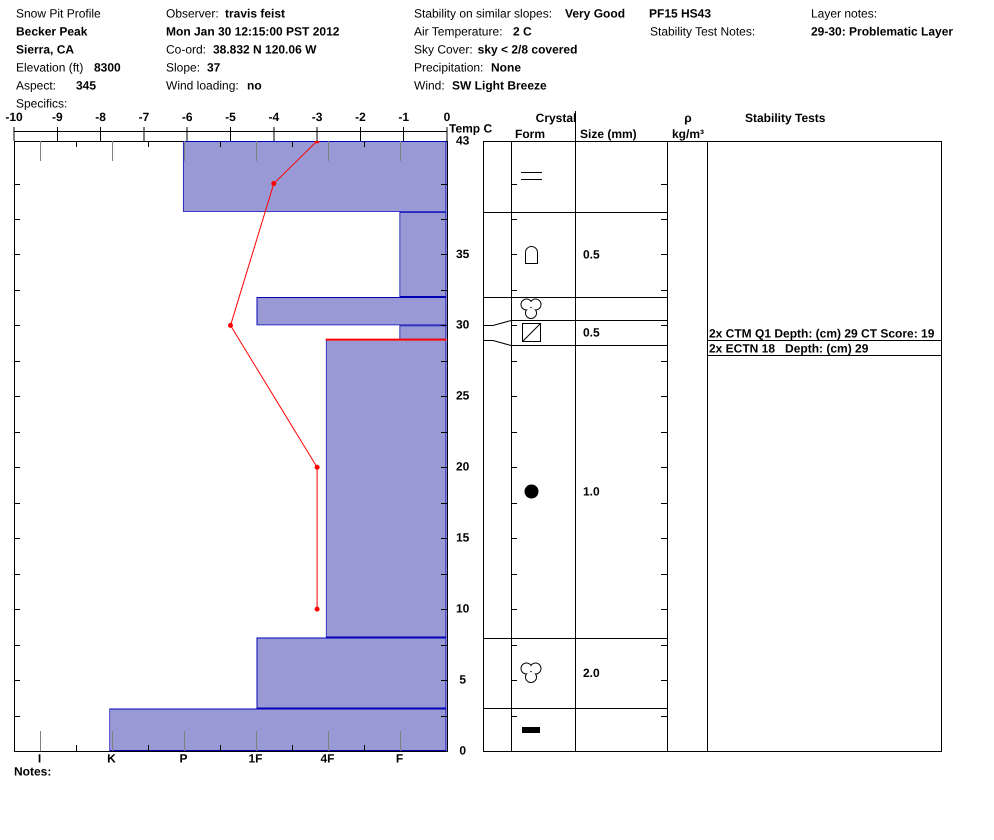  What do you see at coordinates (556, 118) in the screenshot?
I see `text: Crystal` at bounding box center [556, 118].